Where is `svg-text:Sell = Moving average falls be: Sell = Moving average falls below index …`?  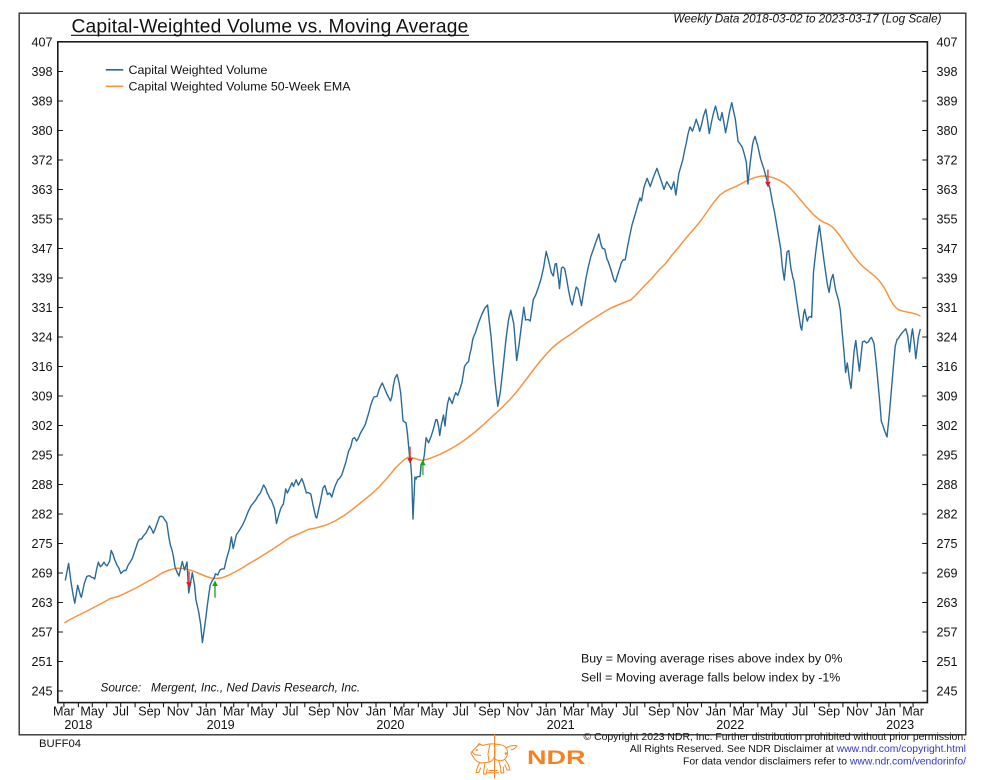 svg-text:Sell = Moving average falls be: Sell = Moving average falls below index … is located at coordinates (710, 677).